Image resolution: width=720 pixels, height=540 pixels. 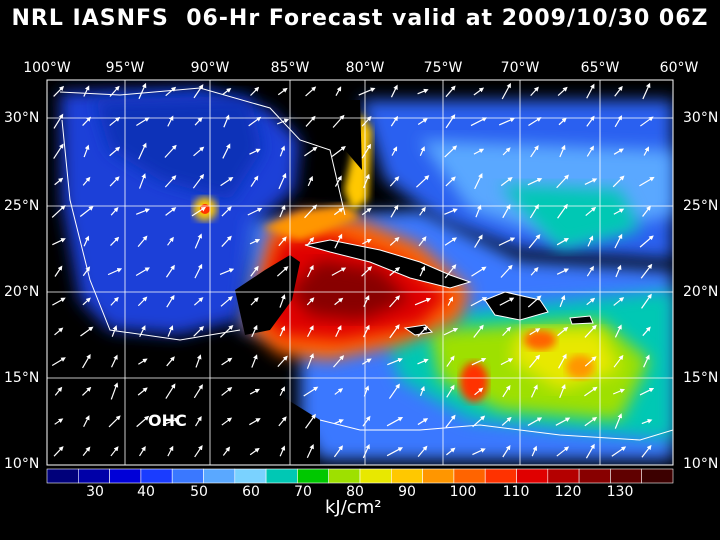 I want to click on colorbar, so click(x=360, y=476).